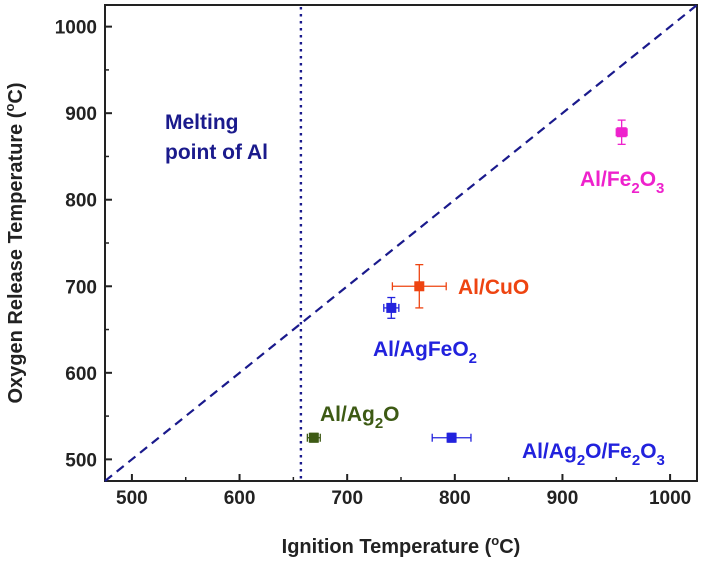 The height and width of the screenshot is (569, 701). What do you see at coordinates (81, 114) in the screenshot?
I see `y-tick-label: 900` at bounding box center [81, 114].